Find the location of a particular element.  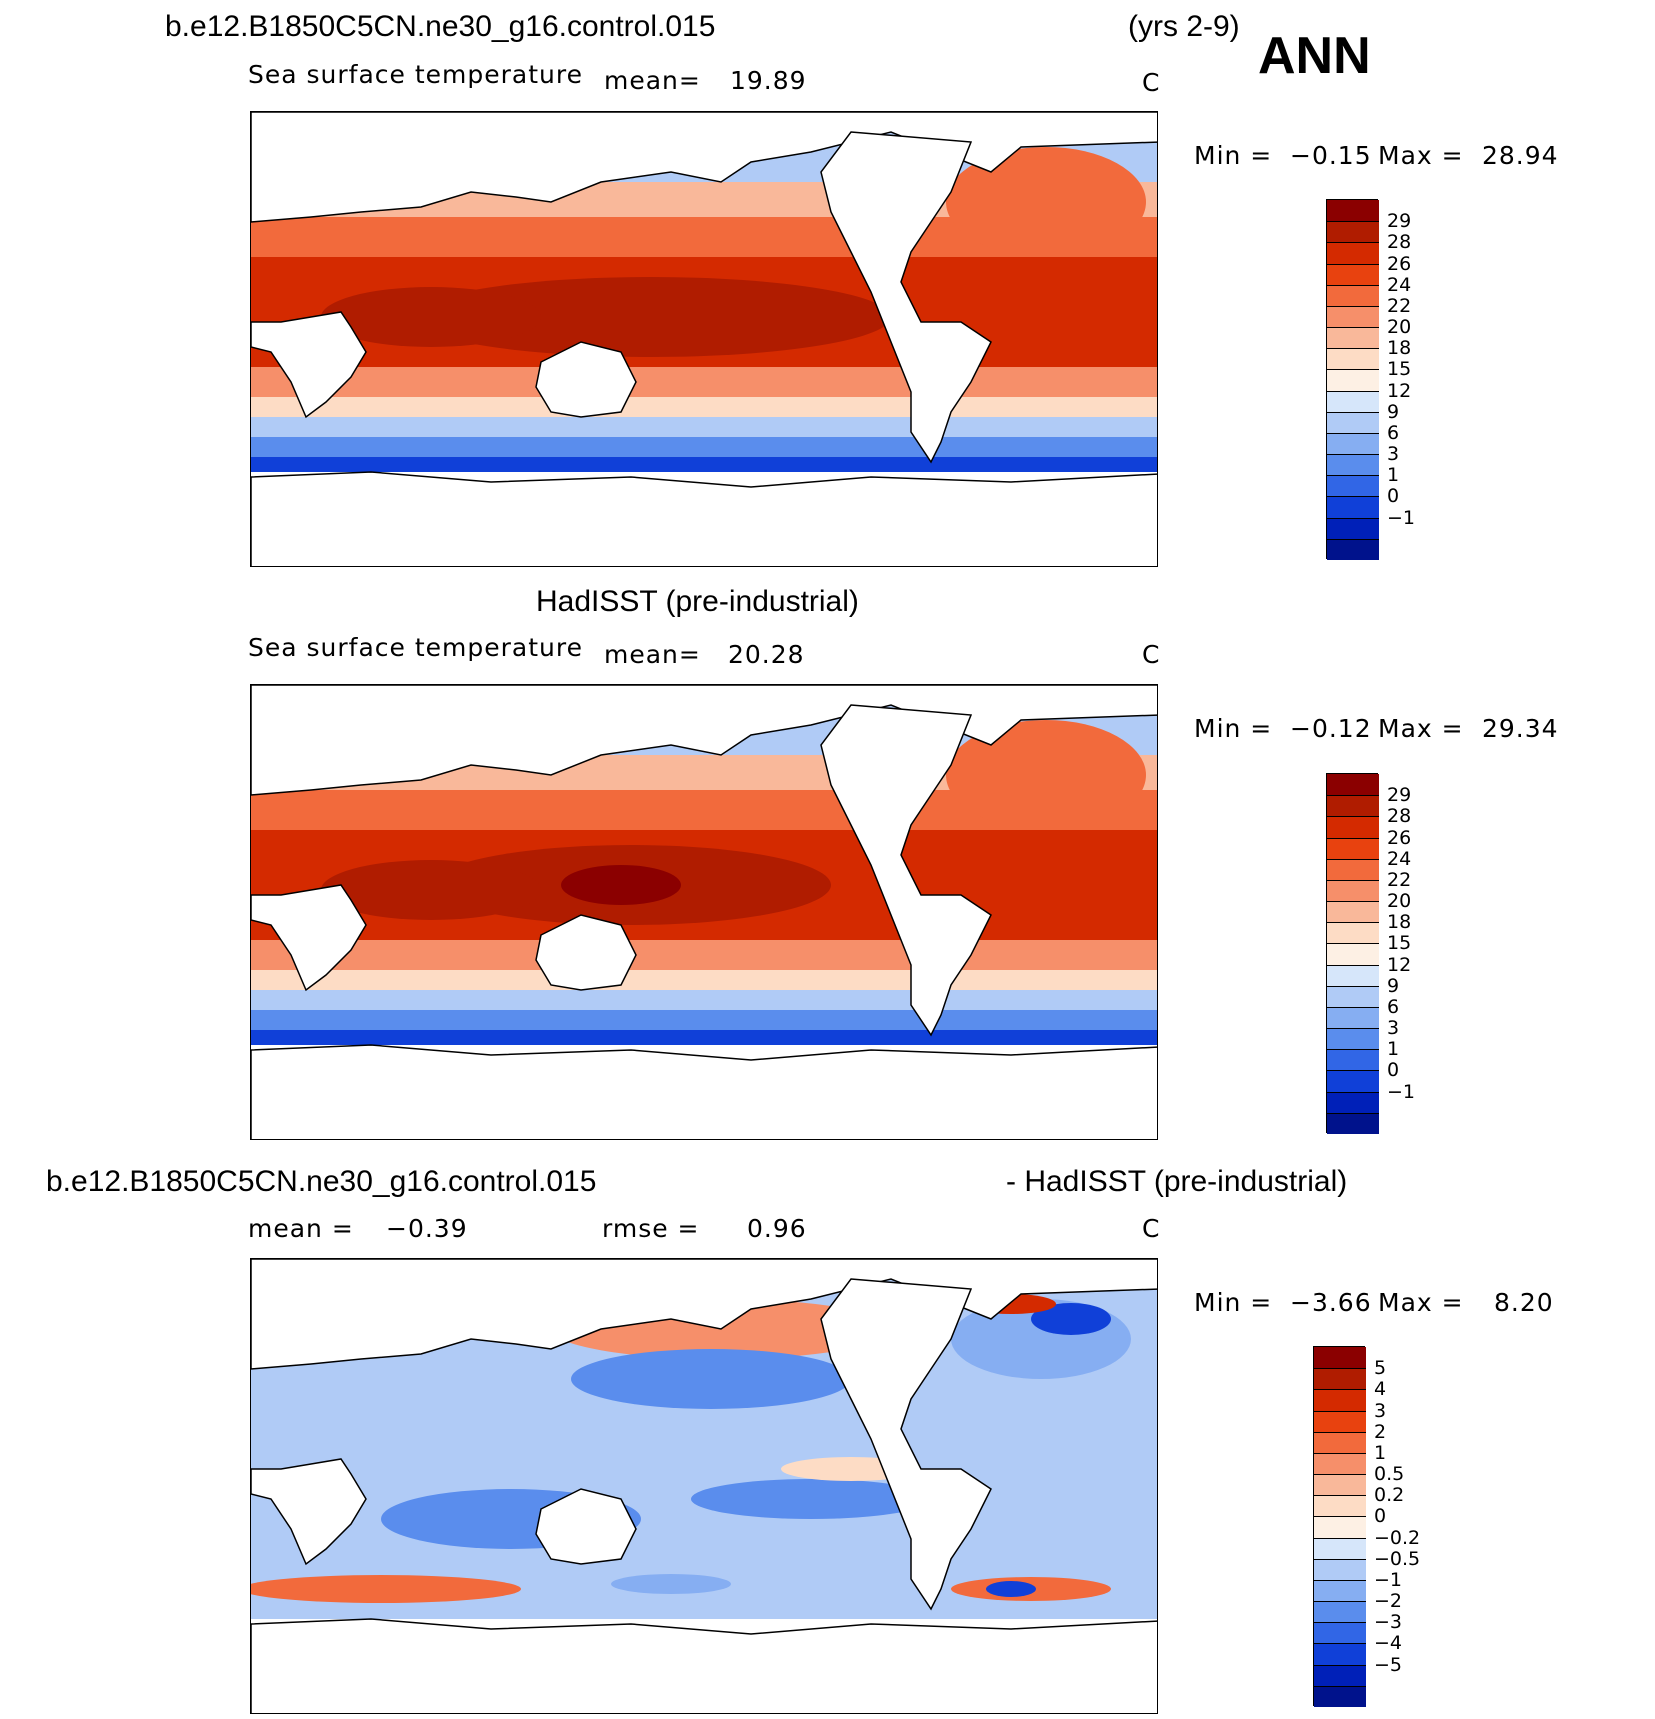

panel3-colorbar: 5 4 3 2 1 0.5 0.2 0 −0.2 −0.5 −1 −2 −3 −4 −5 is located at coordinates (1366, 1526).